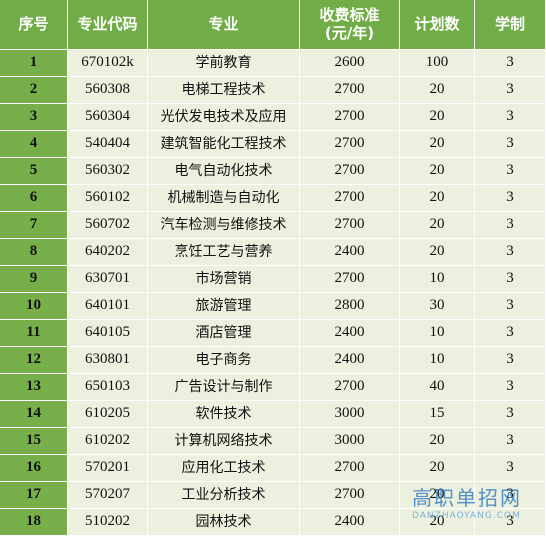  I want to click on table-cell: 旅游管理, so click(224, 306).